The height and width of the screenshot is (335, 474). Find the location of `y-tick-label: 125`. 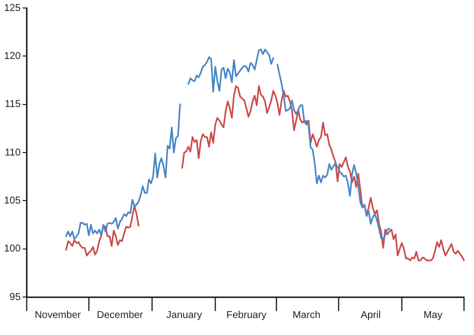

y-tick-label: 125 is located at coordinates (13, 8).